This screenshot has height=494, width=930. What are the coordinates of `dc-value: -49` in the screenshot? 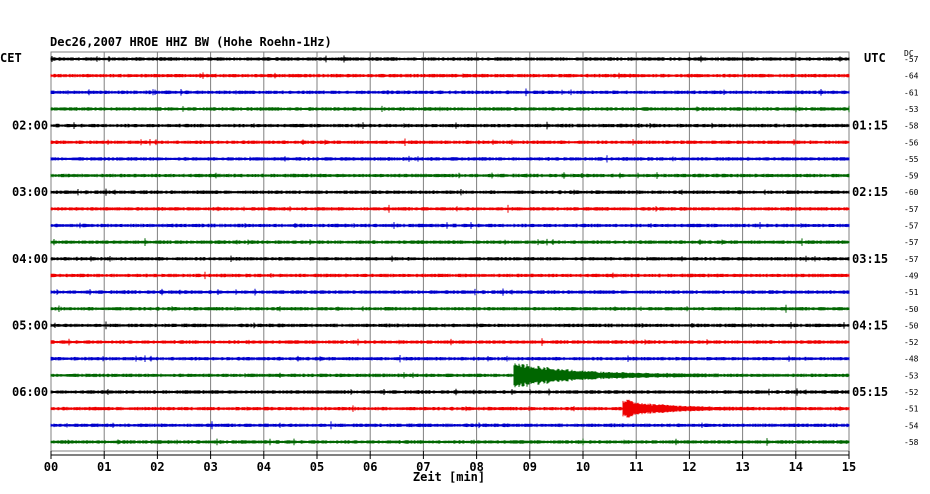 It's located at (911, 275).